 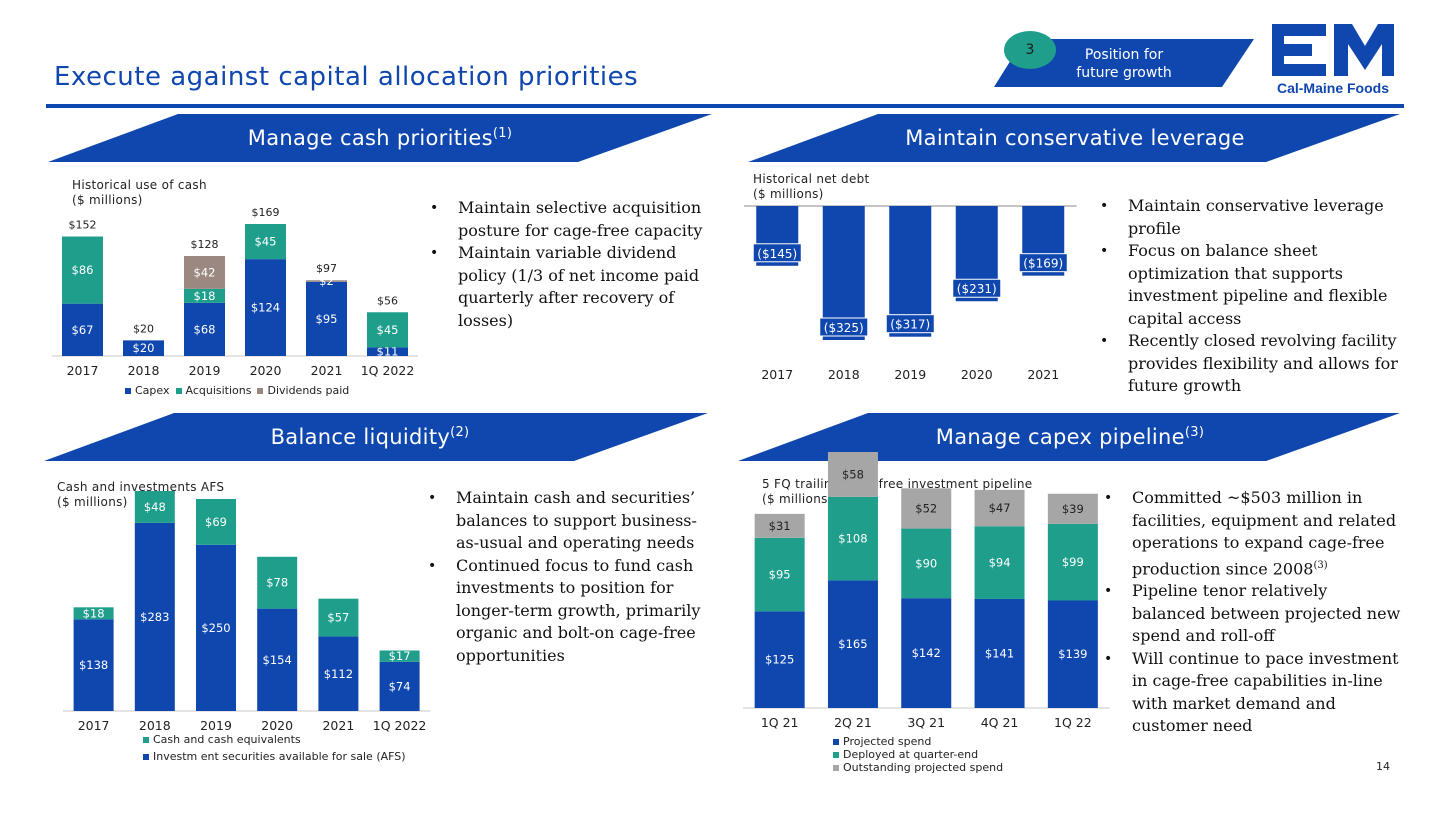 I want to click on cash-investments-data-label: $112, so click(x=338, y=674).